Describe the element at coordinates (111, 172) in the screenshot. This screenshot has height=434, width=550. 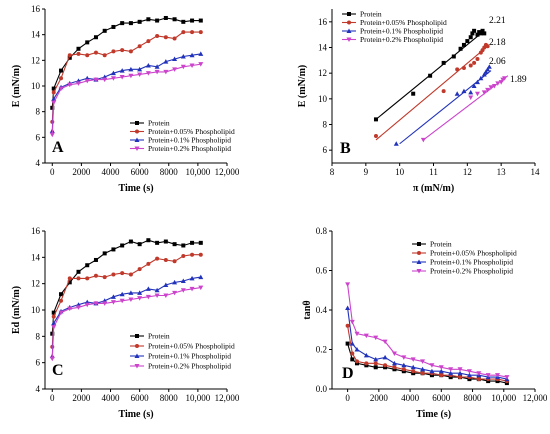
I see `x-tick-label: 4000` at that location.